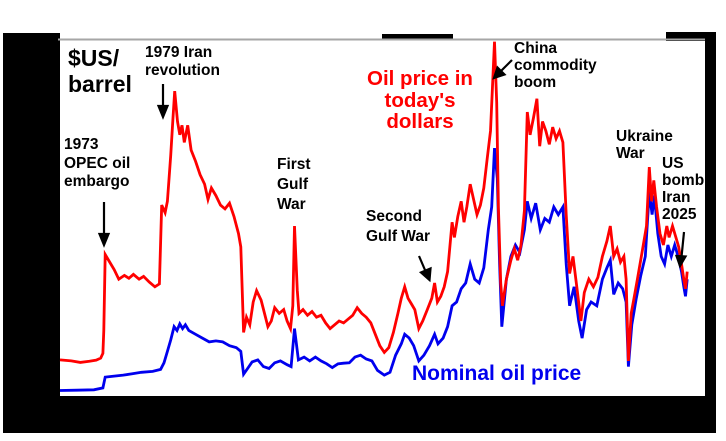 The width and height of the screenshot is (726, 441). Describe the element at coordinates (398, 226) in the screenshot. I see `annotation-second-gulf-war: Second Gulf War` at that location.